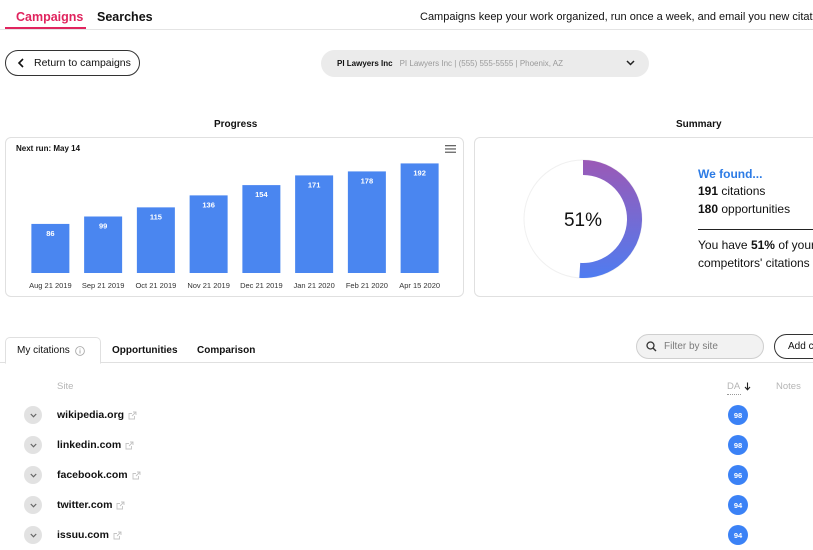 This screenshot has width=813, height=550. What do you see at coordinates (419, 172) in the screenshot?
I see `bar-value-label-7: 192` at bounding box center [419, 172].